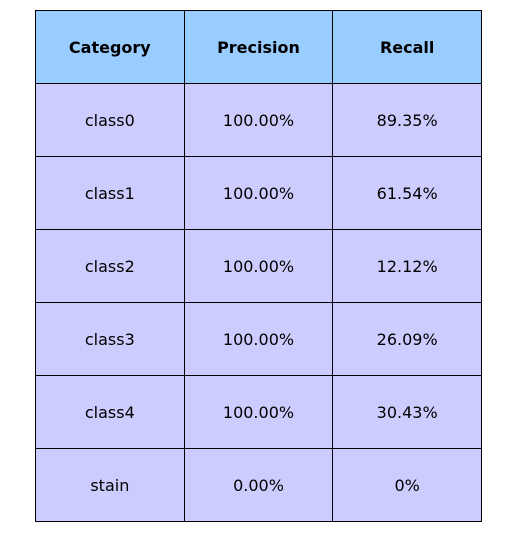  I want to click on column-header-precision: Precision, so click(258, 47).